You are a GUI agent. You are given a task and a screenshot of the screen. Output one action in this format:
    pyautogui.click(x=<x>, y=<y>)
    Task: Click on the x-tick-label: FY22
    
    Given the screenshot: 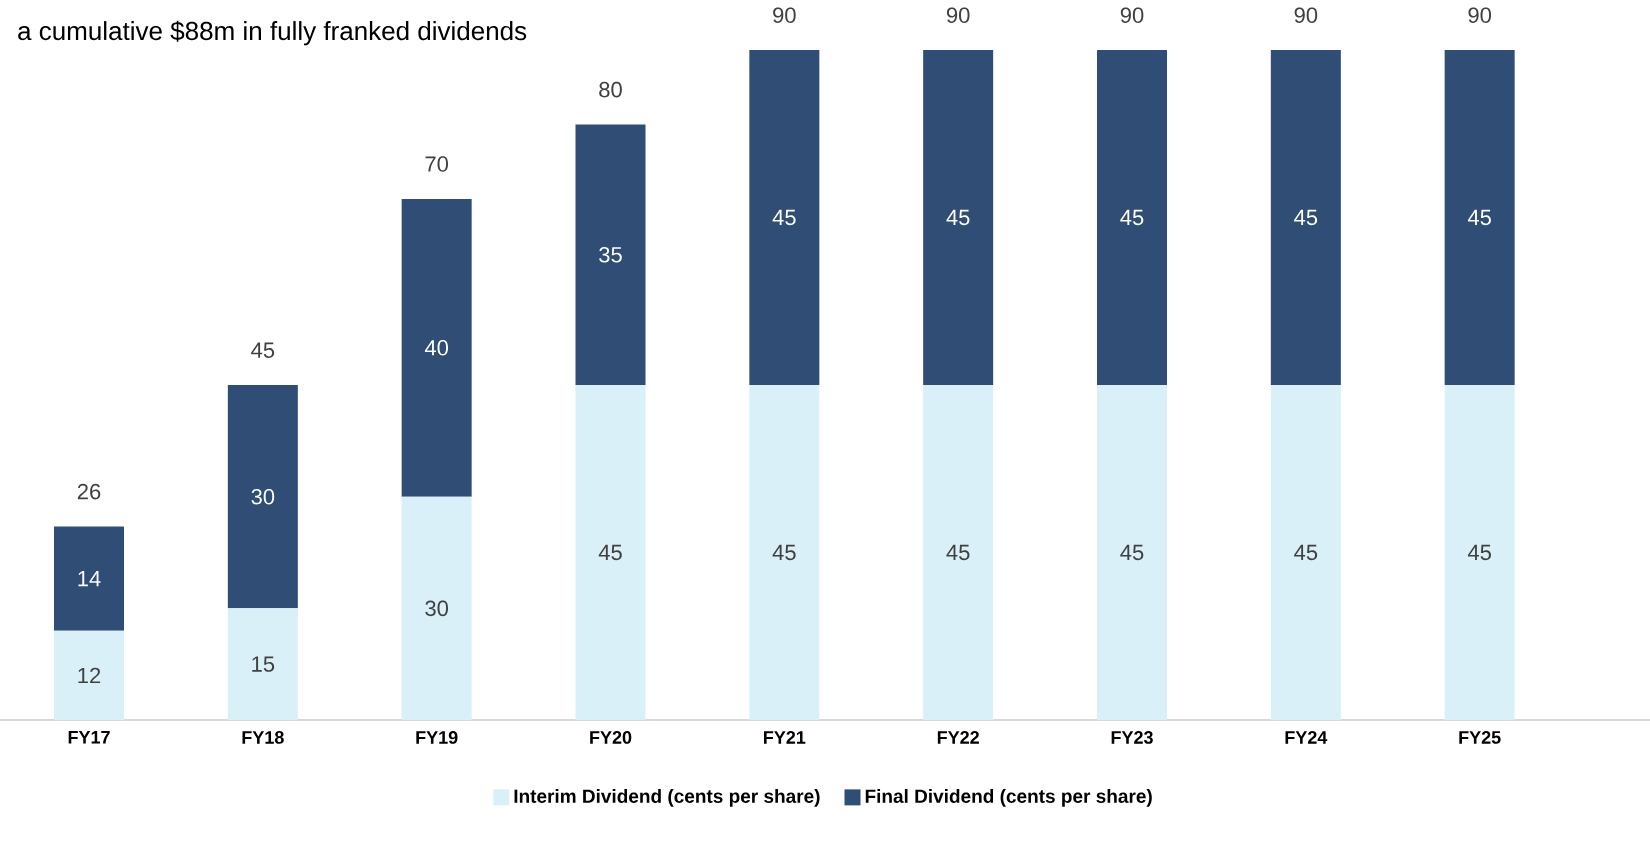 What is the action you would take?
    pyautogui.click(x=958, y=737)
    